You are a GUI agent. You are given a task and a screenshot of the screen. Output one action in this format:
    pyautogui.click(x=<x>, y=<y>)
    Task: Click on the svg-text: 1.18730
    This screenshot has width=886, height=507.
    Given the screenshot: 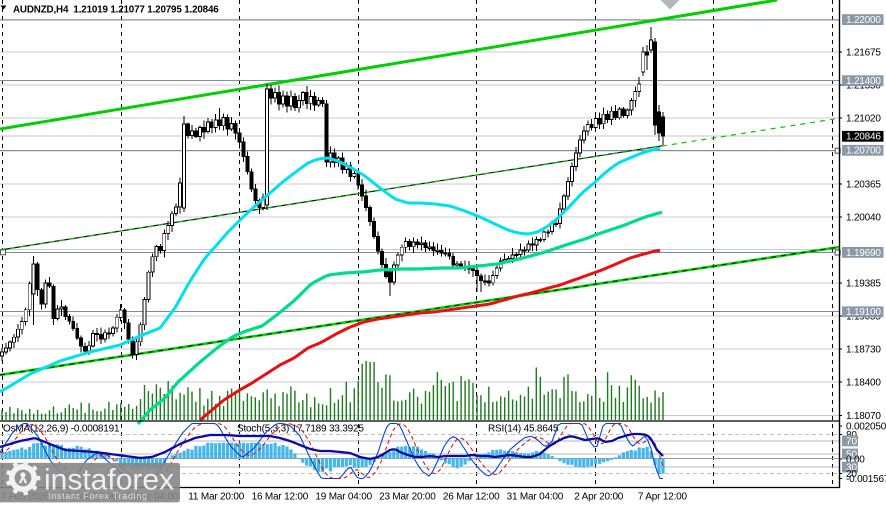 What is the action you would take?
    pyautogui.click(x=863, y=350)
    